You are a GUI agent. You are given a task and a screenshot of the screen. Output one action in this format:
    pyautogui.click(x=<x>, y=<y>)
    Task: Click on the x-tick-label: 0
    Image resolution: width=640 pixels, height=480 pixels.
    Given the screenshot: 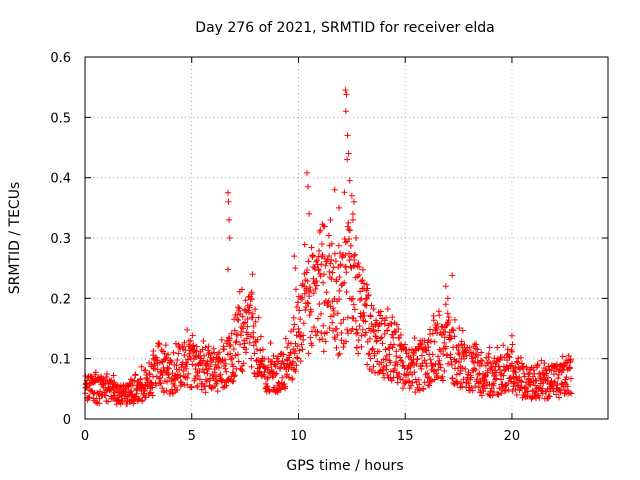 What is the action you would take?
    pyautogui.click(x=85, y=436)
    